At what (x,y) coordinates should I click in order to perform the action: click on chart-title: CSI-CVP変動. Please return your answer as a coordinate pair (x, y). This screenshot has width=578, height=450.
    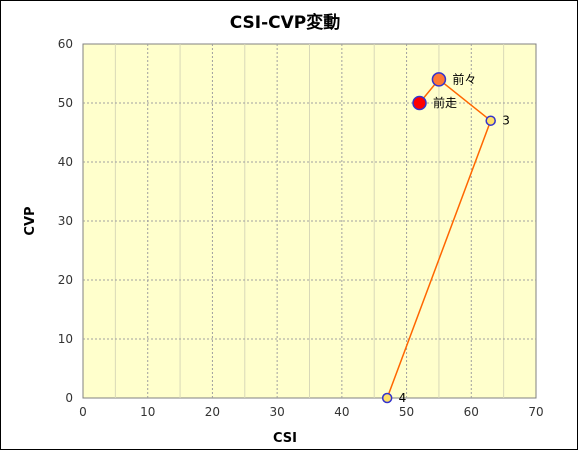
    Looking at the image, I should click on (285, 22).